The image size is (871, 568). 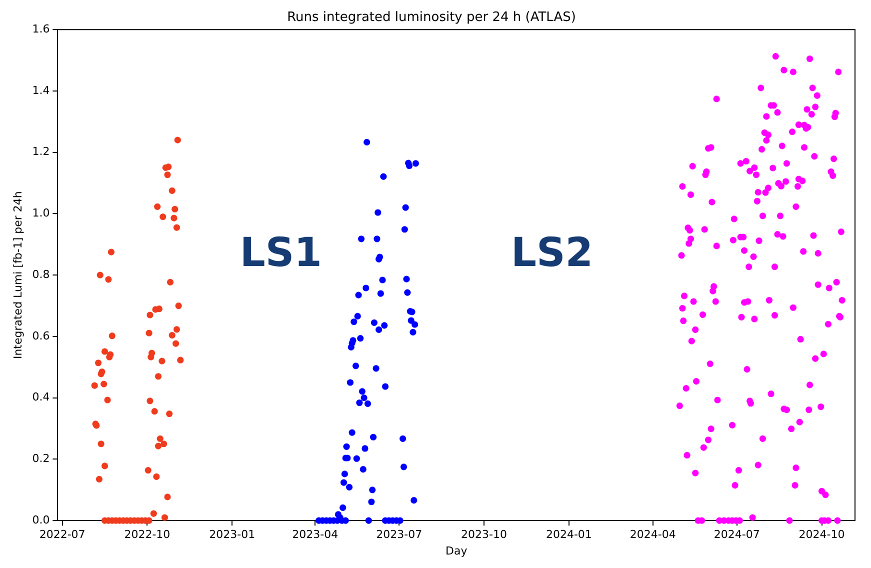 What do you see at coordinates (41, 213) in the screenshot?
I see `y-tick-label: 1.0` at bounding box center [41, 213].